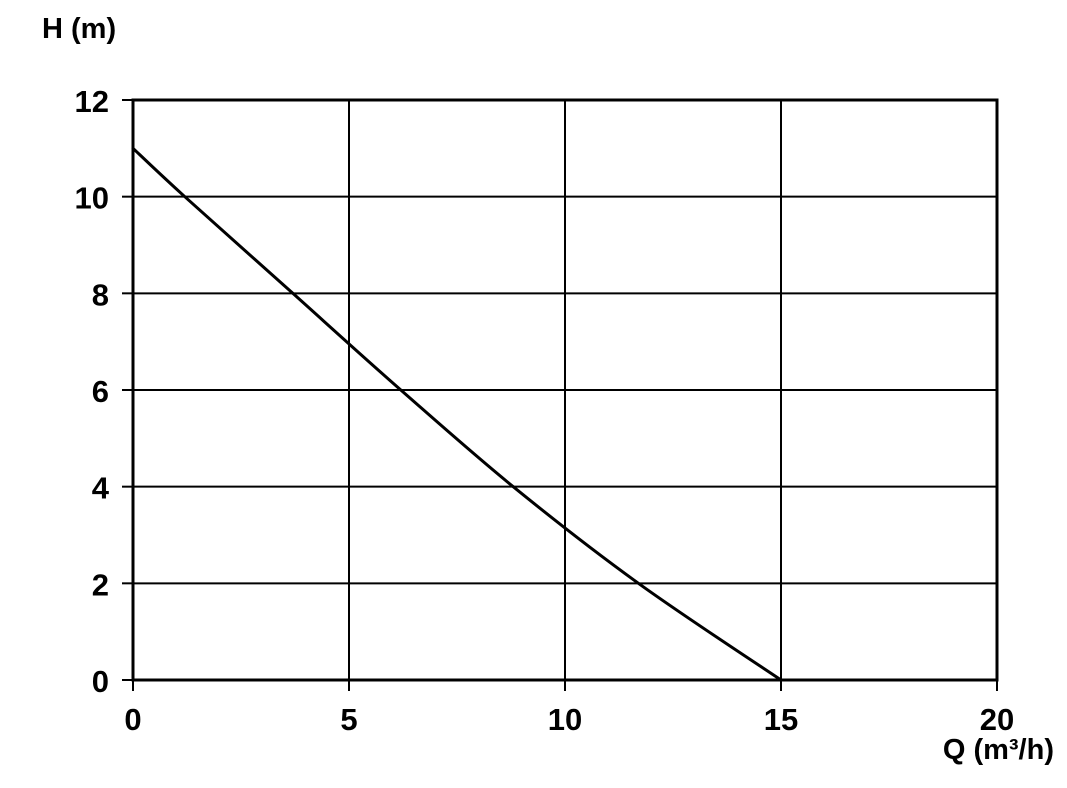  Describe the element at coordinates (100, 391) in the screenshot. I see `y-tick-label: 6` at that location.